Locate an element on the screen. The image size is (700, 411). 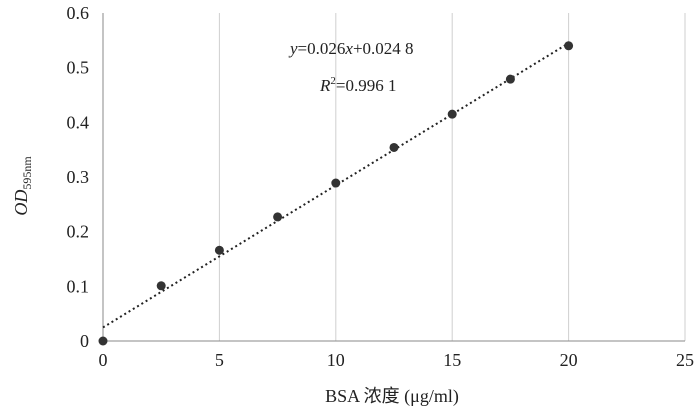
x-tick-label: 25 is located at coordinates (685, 360).